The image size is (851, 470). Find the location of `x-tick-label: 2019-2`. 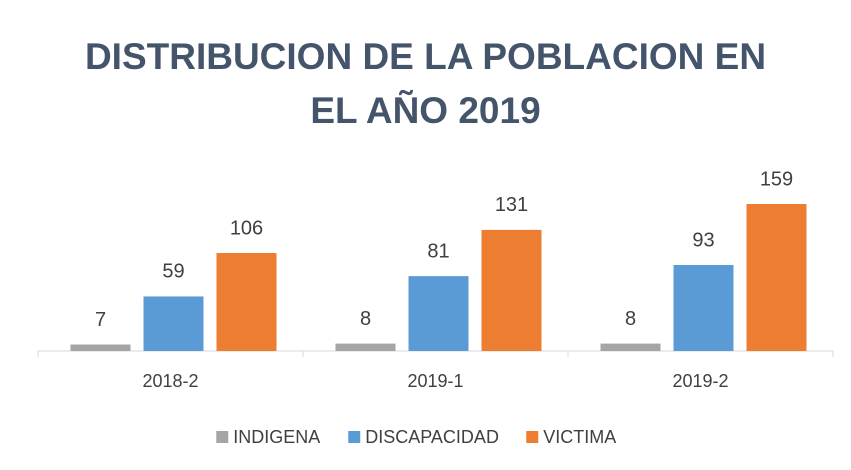

x-tick-label: 2019-2 is located at coordinates (700, 381).